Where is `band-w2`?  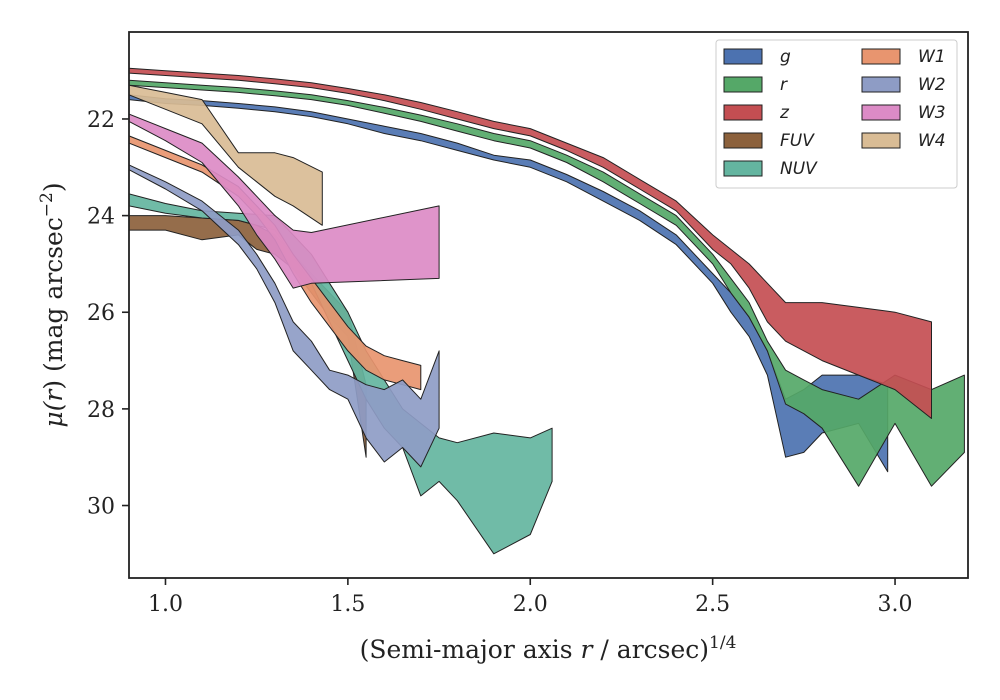
band-w2 is located at coordinates (284, 316).